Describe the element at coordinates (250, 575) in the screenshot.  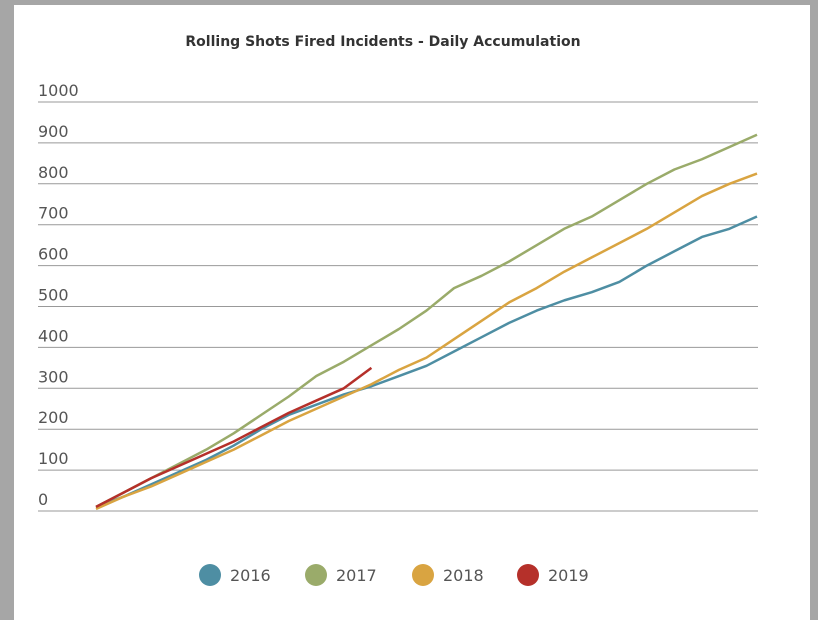
I see `legend-label: 2016` at that location.